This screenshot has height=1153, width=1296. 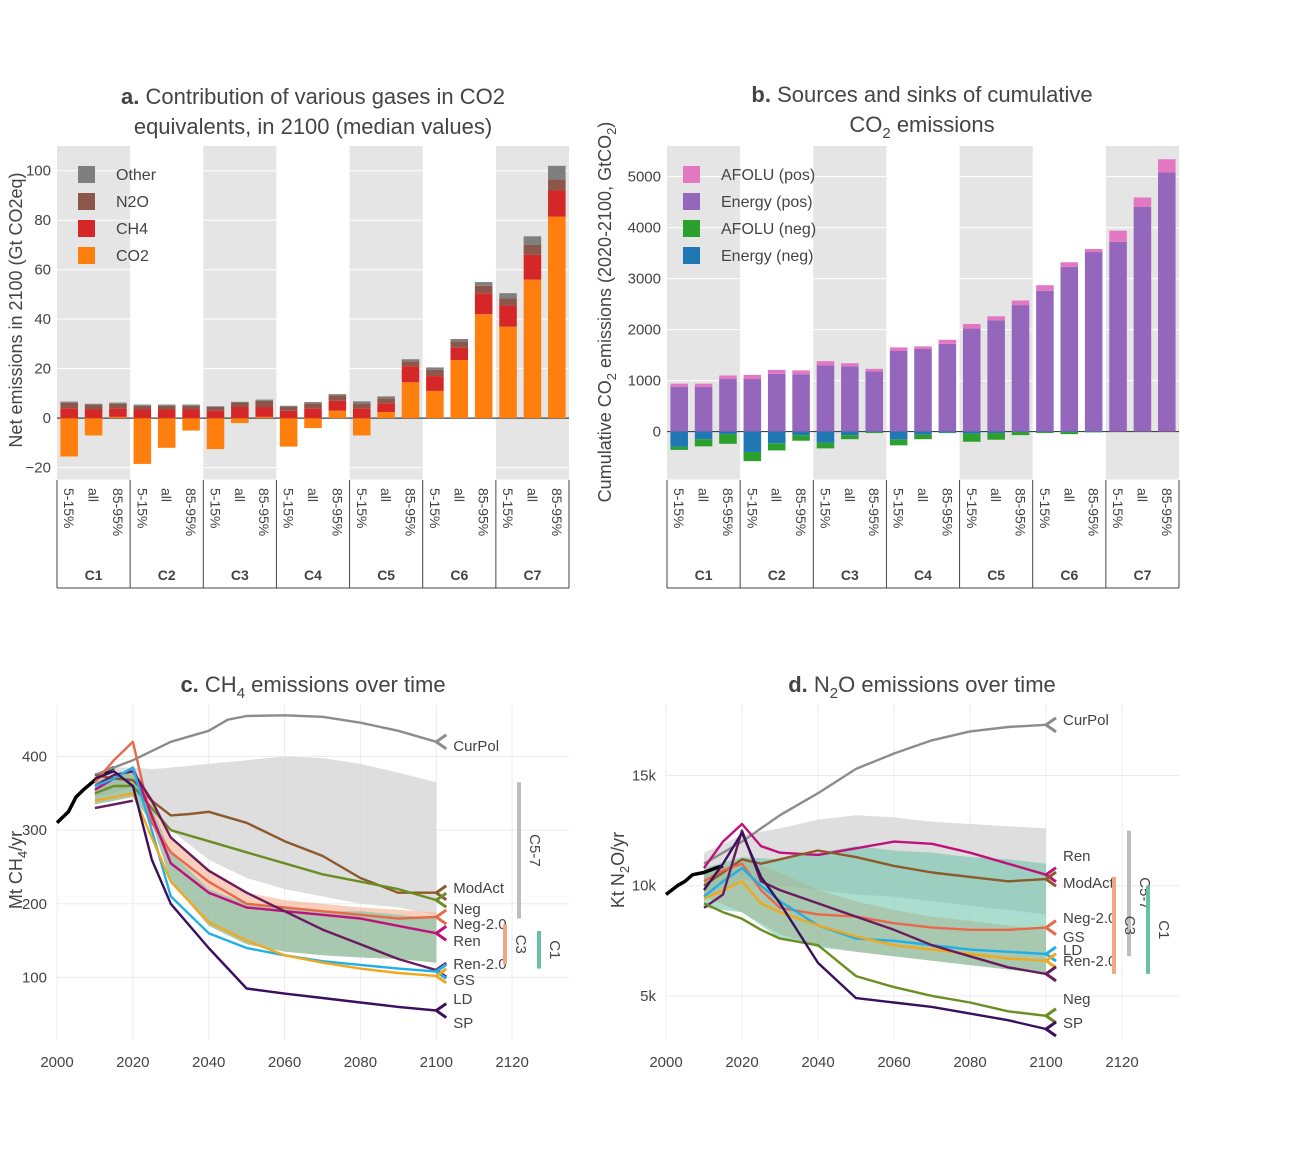 I want to click on y-tick-label: 20, so click(x=42, y=369).